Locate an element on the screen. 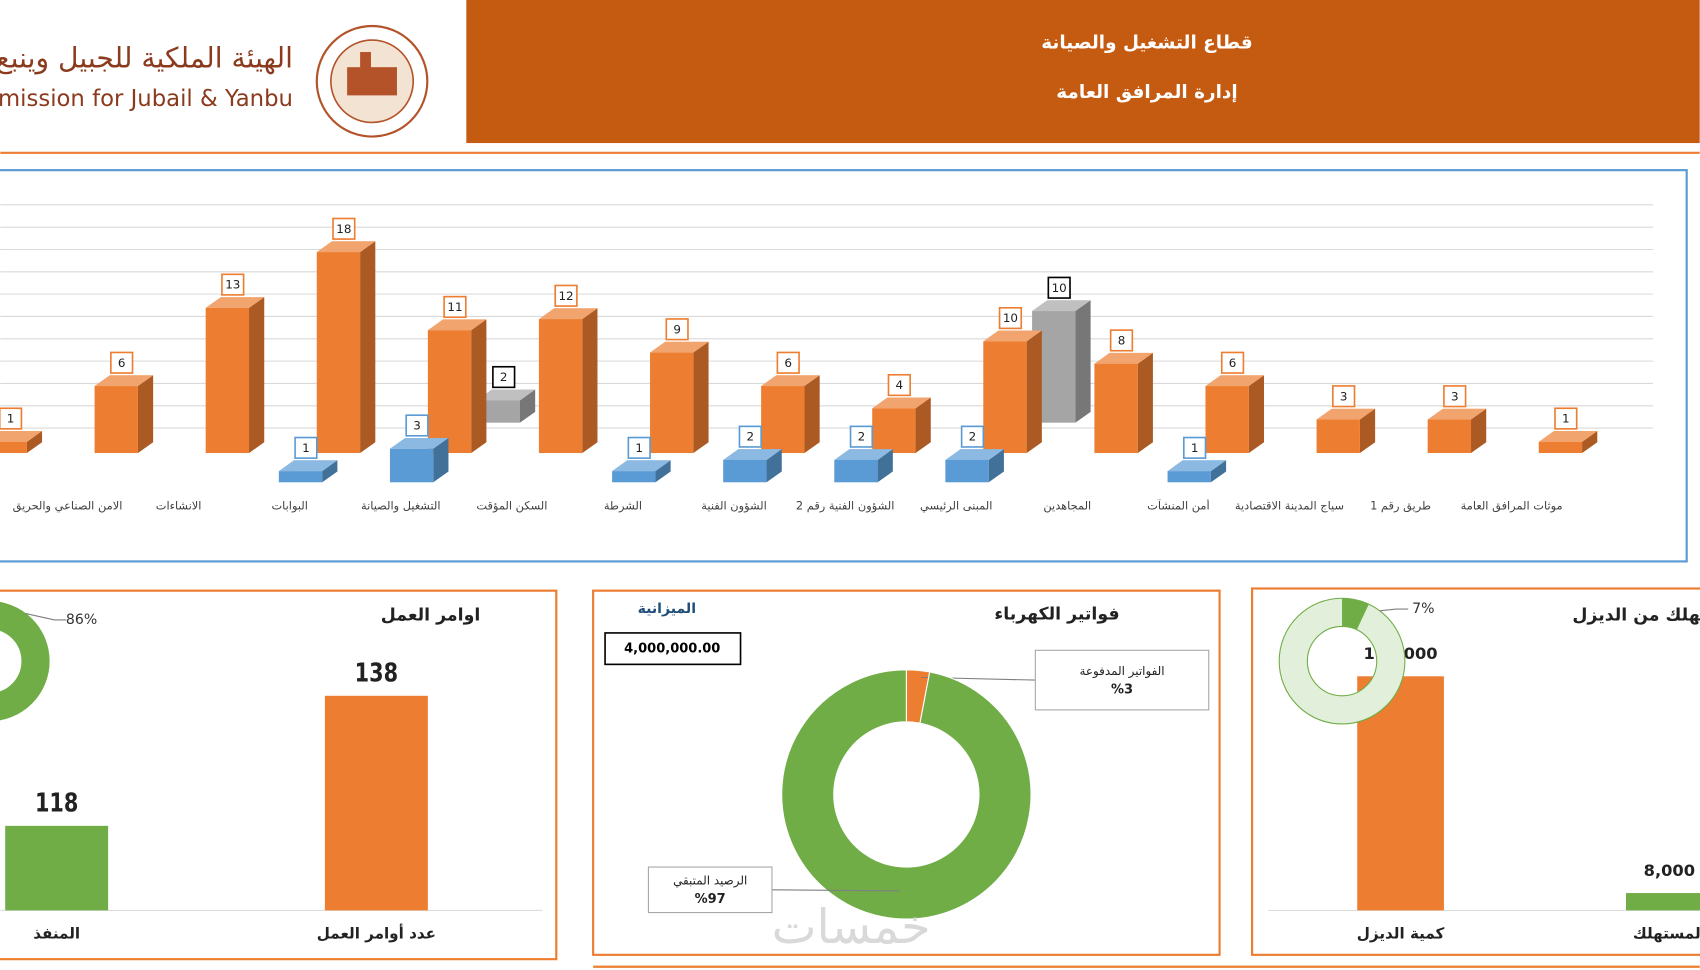  callout-box is located at coordinates (1122, 680).